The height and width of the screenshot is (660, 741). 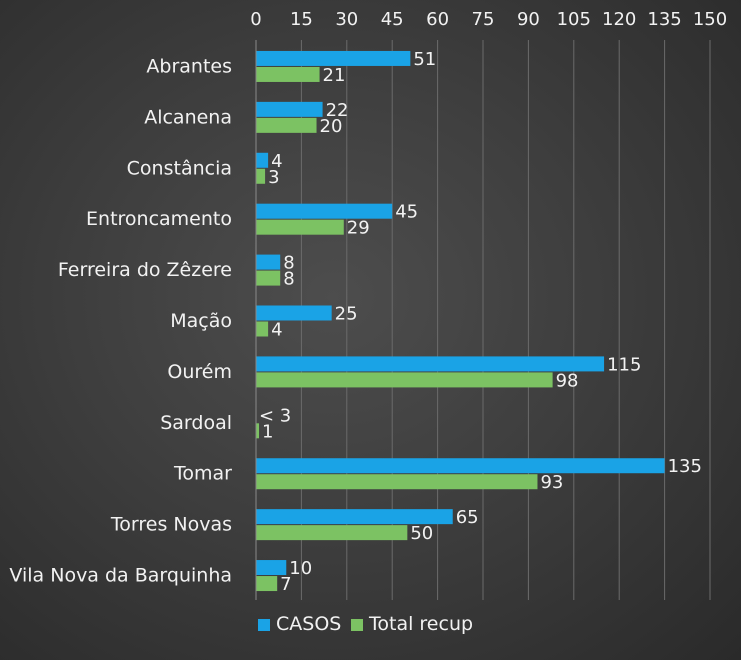 I want to click on category-label: Constância, so click(x=179, y=168).